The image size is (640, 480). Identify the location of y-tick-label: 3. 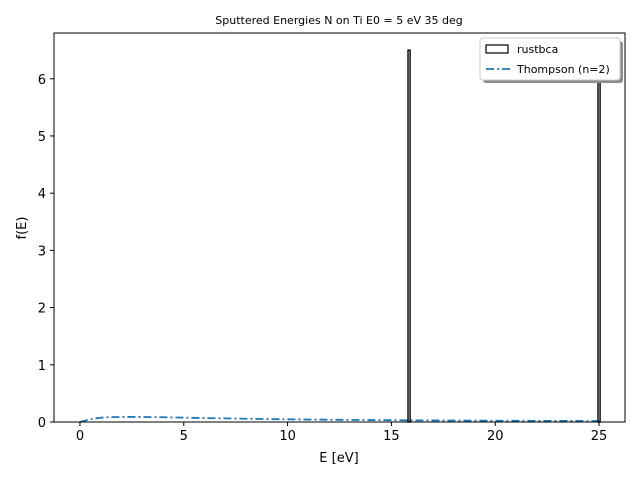
(42, 251).